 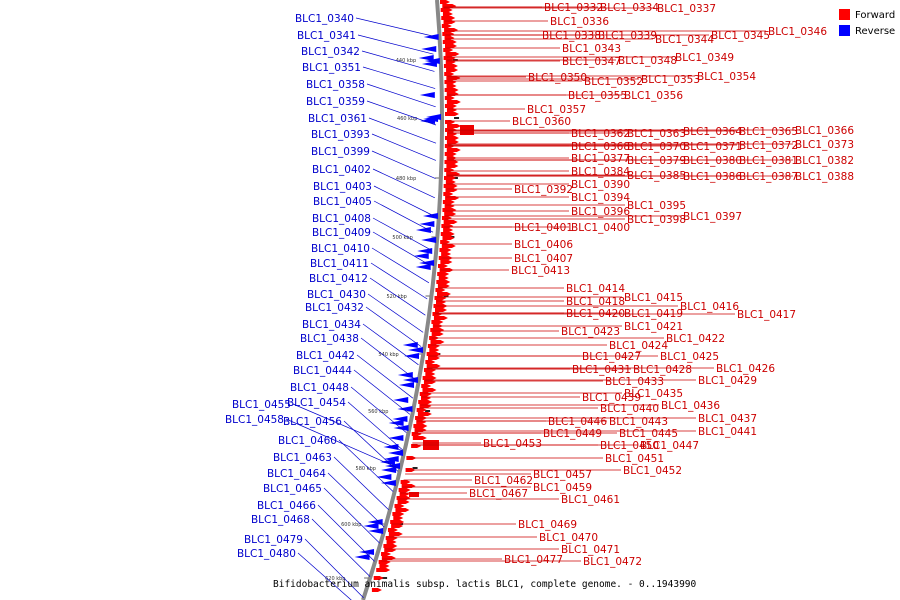 I want to click on forward-gene-label: BLC1_0384, so click(x=600, y=172).